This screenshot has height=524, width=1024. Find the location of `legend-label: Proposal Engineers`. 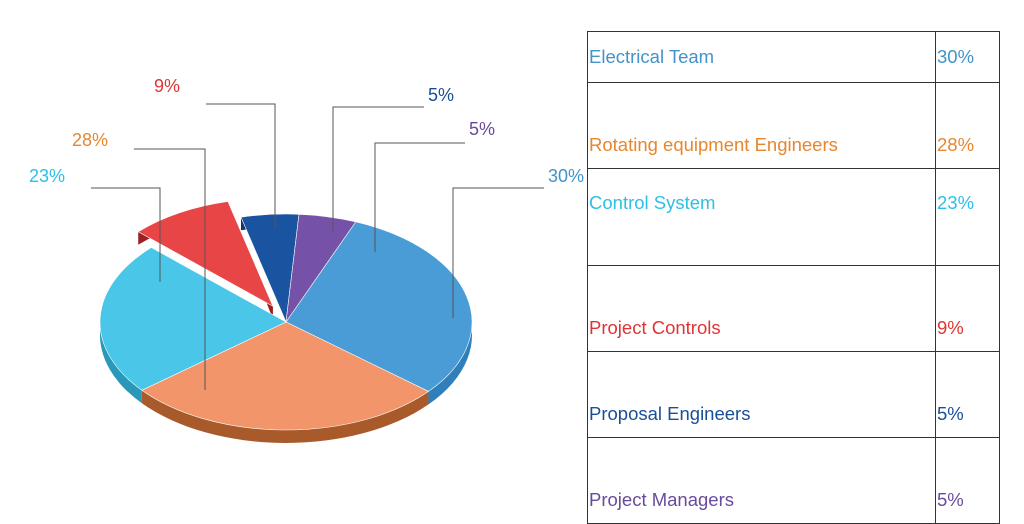

legend-label: Proposal Engineers is located at coordinates (761, 394).